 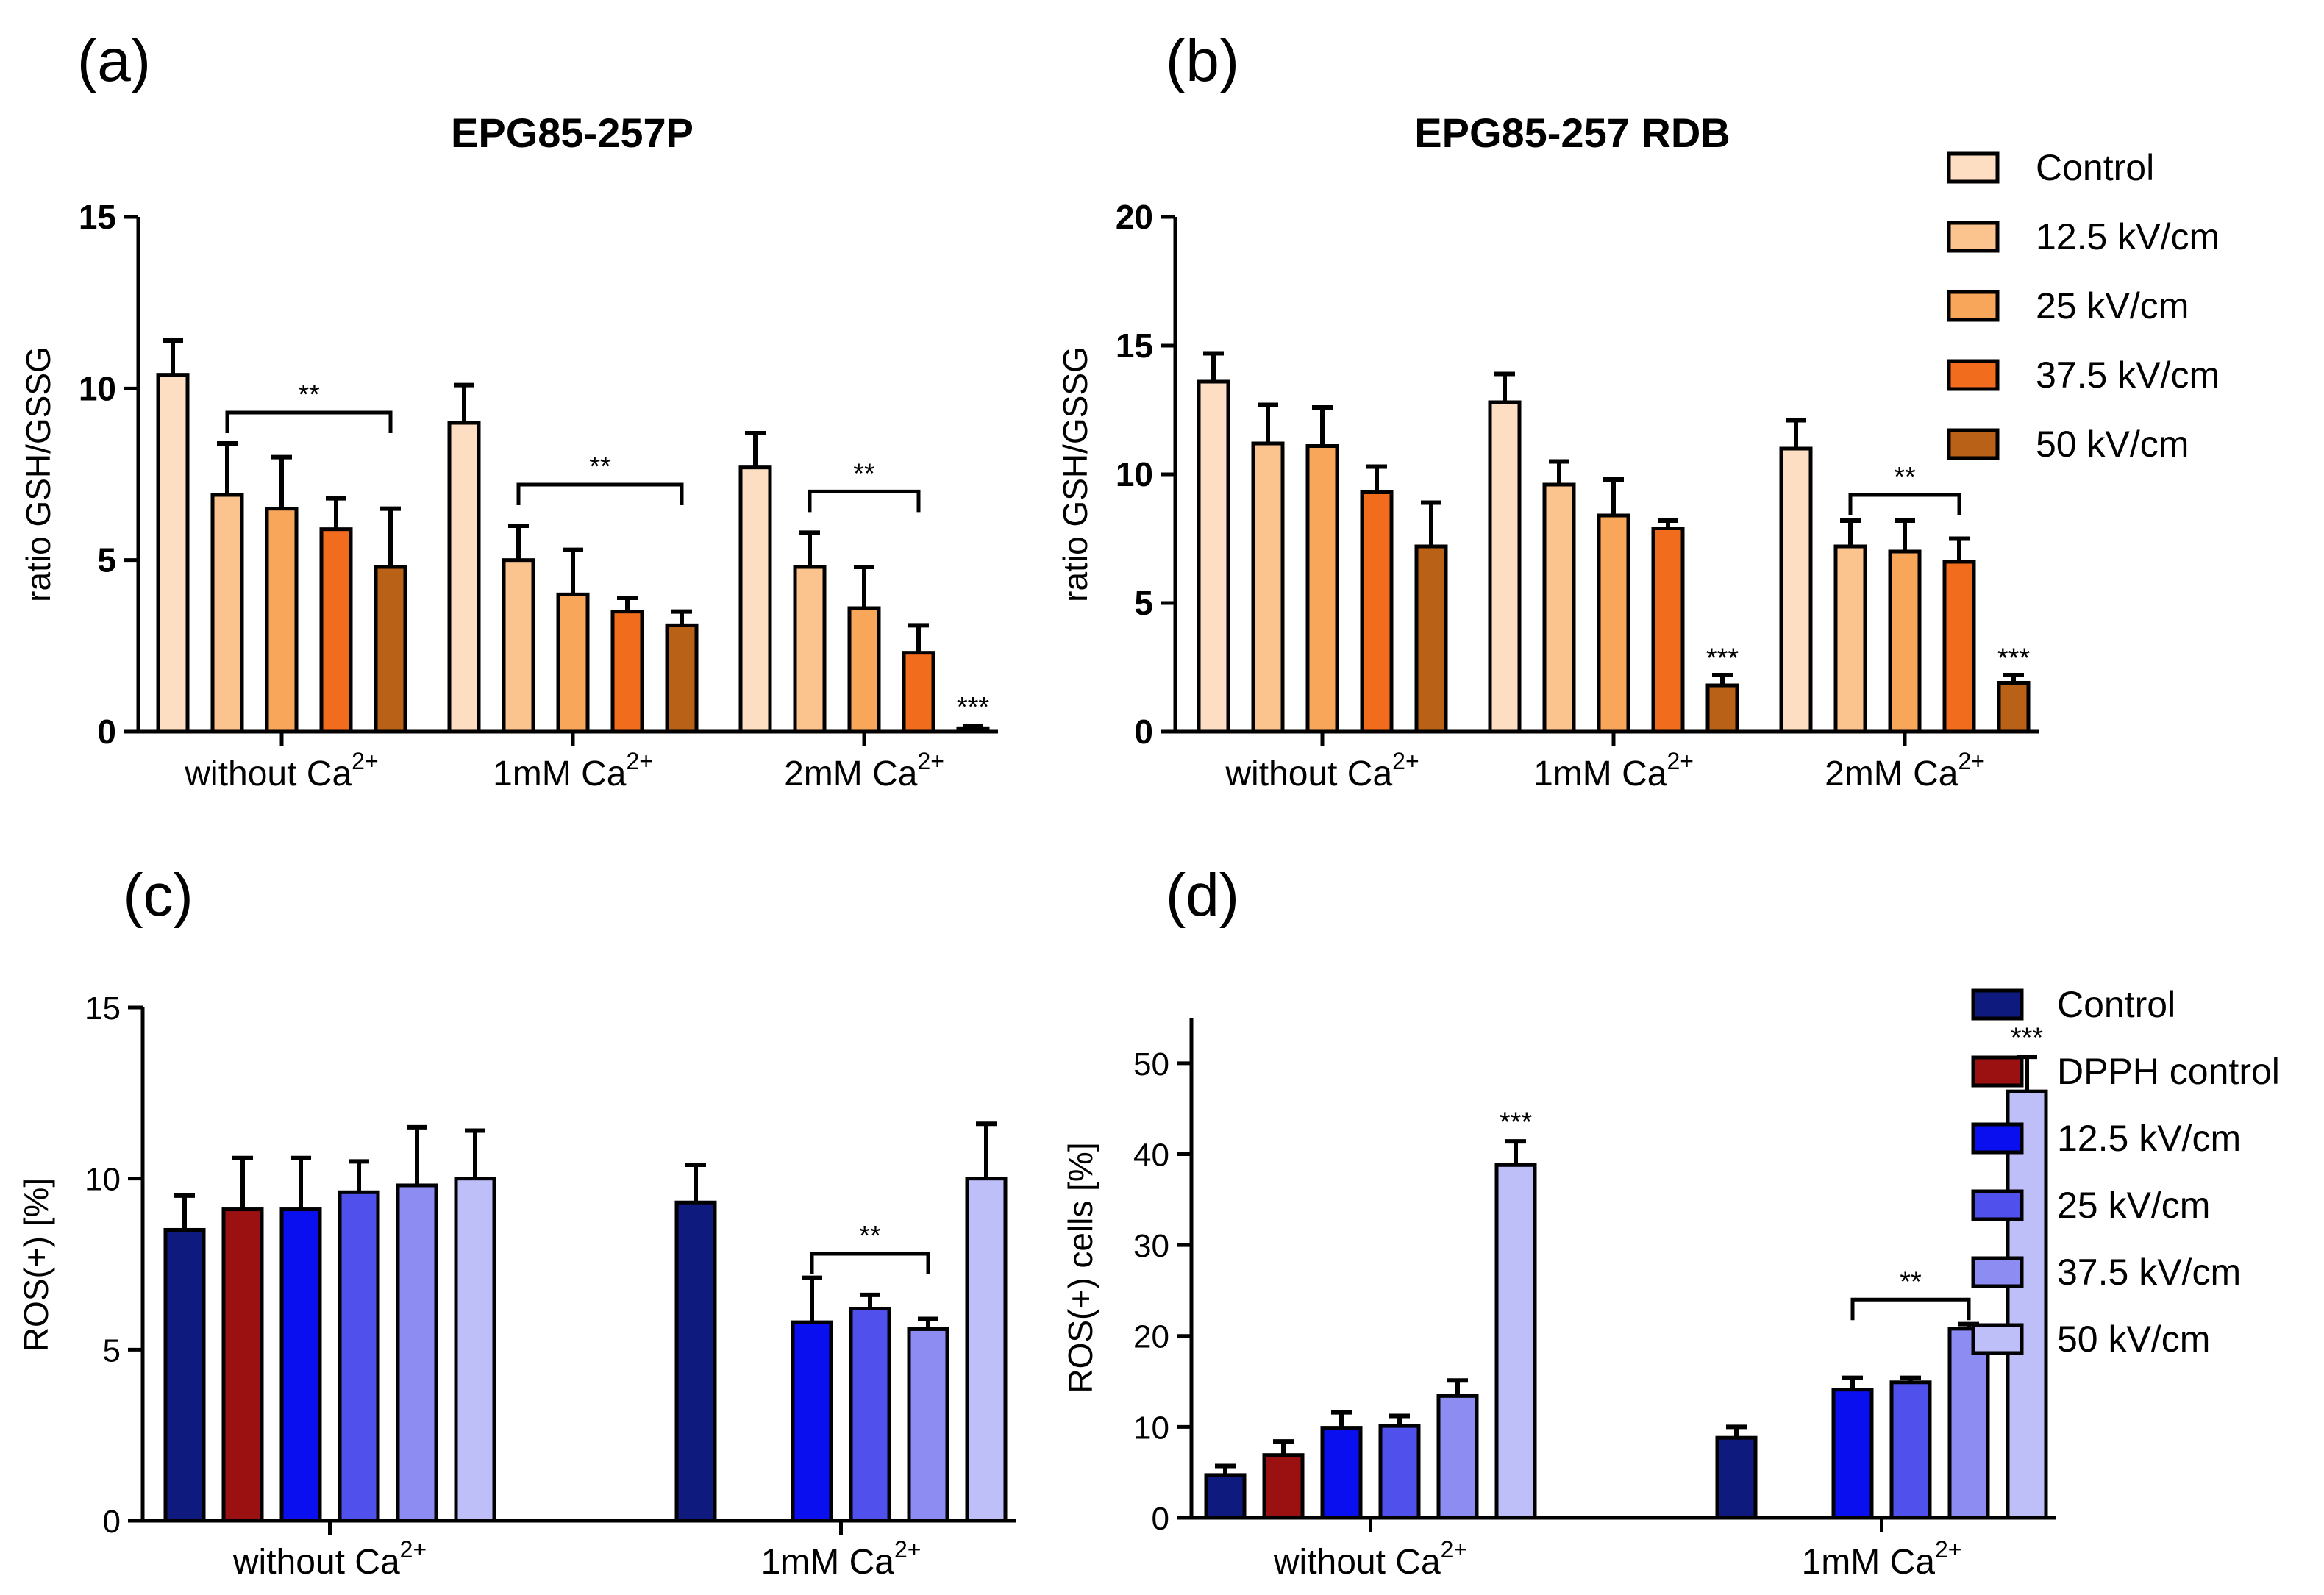 I want to click on y-tick-label: 50, so click(x=1151, y=1064).